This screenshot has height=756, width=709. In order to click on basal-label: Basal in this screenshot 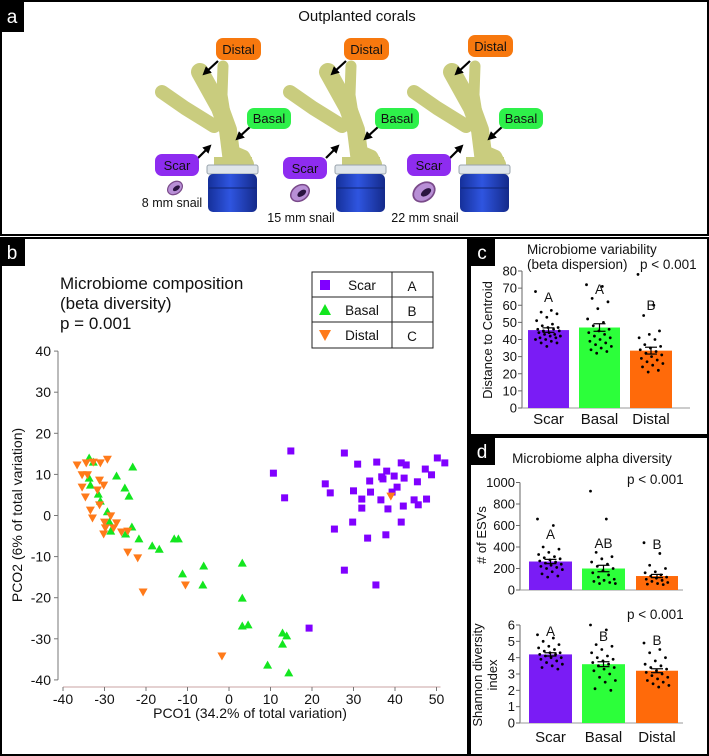, I will do `click(269, 118)`.